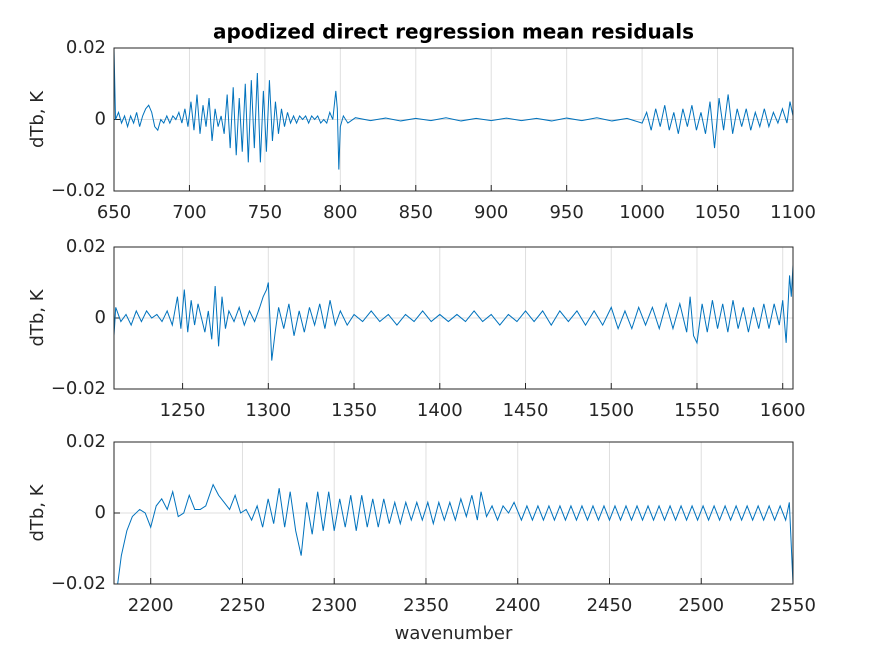  What do you see at coordinates (416, 212) in the screenshot?
I see `x-tick-label: 850` at bounding box center [416, 212].